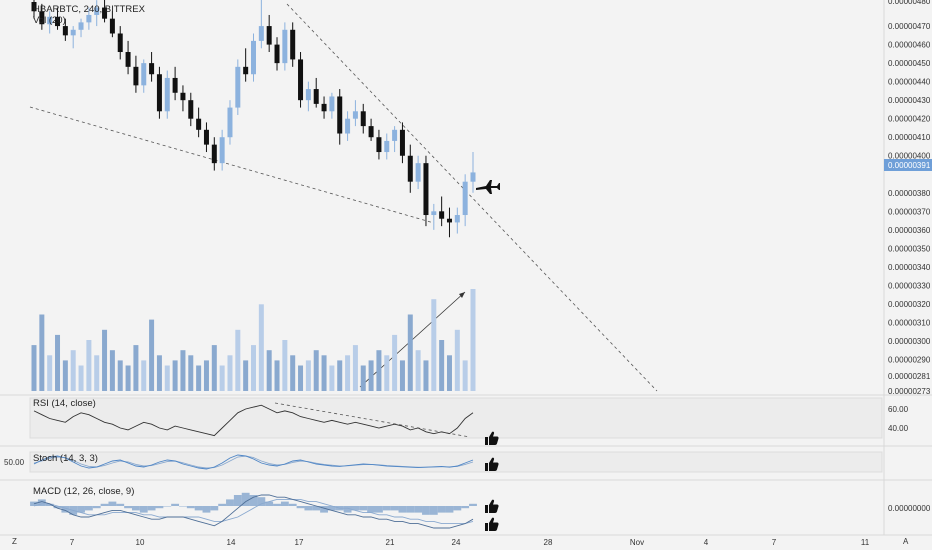 The height and width of the screenshot is (550, 932). I want to click on footer-right-label: A, so click(906, 541).